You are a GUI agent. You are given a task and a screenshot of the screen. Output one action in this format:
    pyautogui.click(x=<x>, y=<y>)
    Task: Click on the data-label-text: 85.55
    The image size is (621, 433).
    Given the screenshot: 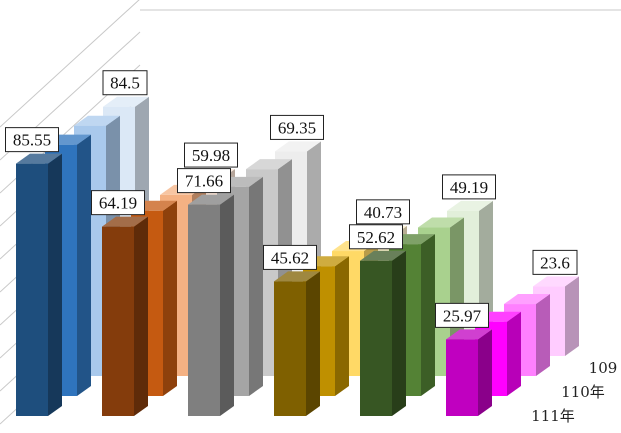 What is the action you would take?
    pyautogui.click(x=32, y=140)
    